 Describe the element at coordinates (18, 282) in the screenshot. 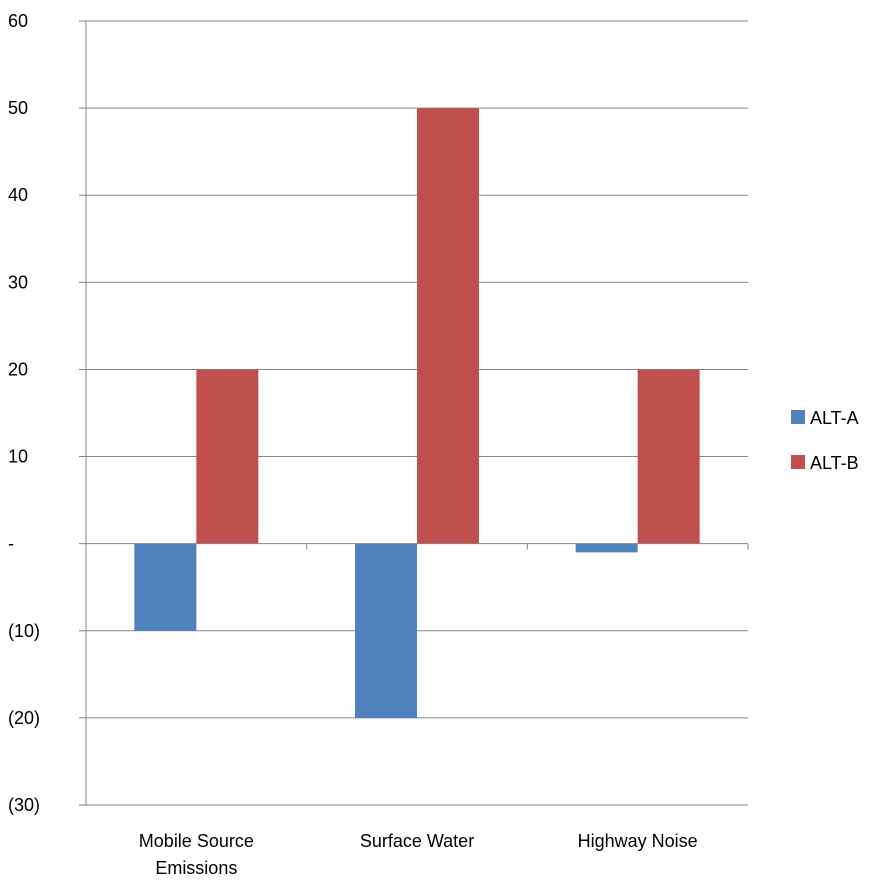

I see `y-tick-label: 30` at that location.